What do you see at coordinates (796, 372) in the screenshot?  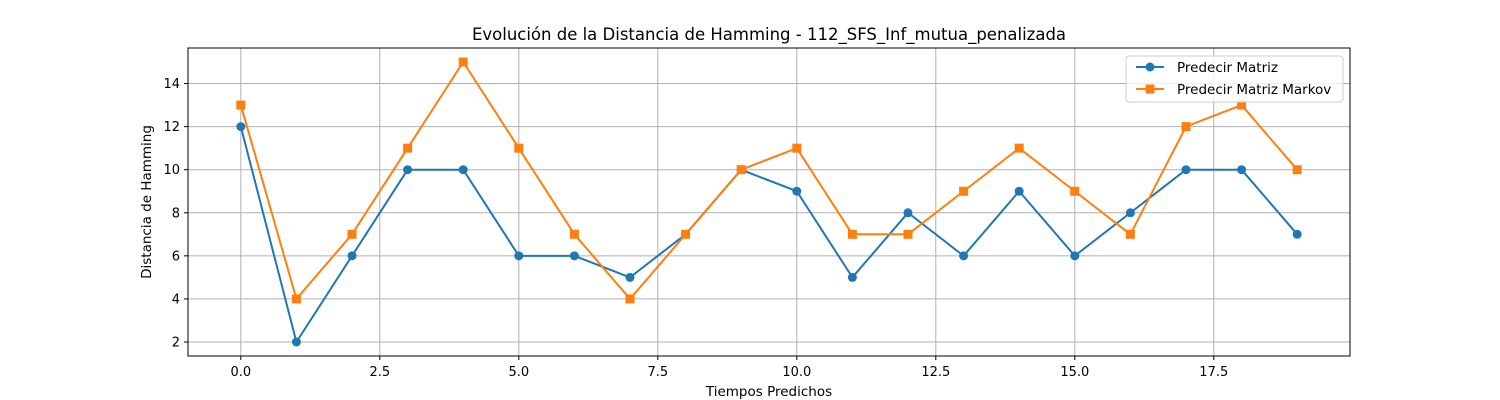 I see `x-tick-label: 10.0` at bounding box center [796, 372].